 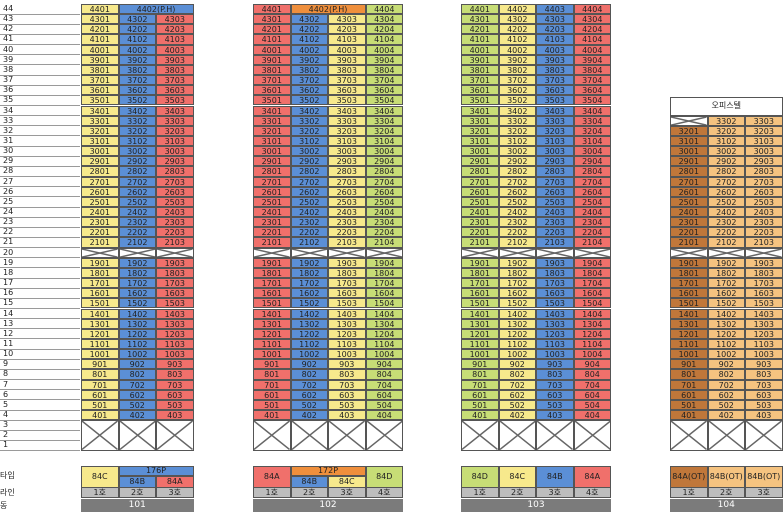 I want to click on unit-cell: 1903, so click(x=347, y=262).